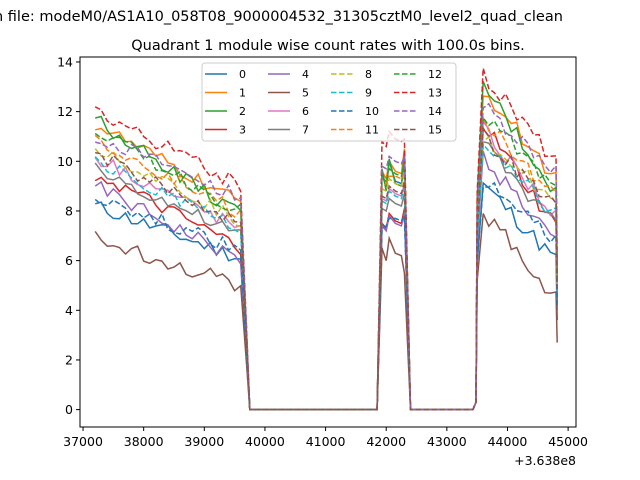  What do you see at coordinates (372, 130) in the screenshot?
I see `legend-label-11: 11` at bounding box center [372, 130].